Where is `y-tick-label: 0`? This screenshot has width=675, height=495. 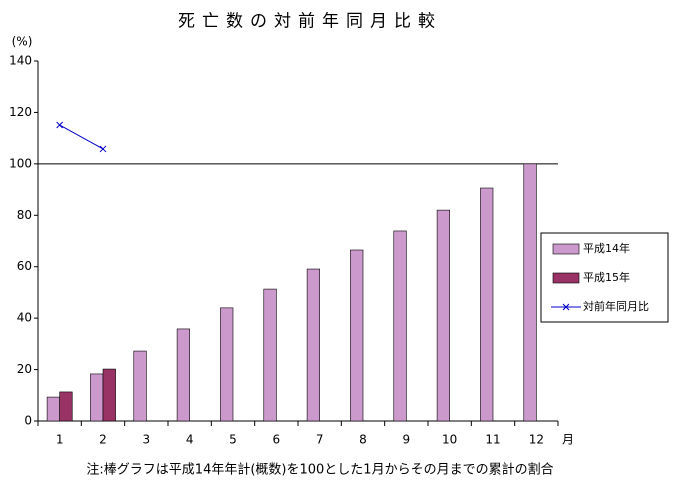 y-tick-label: 0 is located at coordinates (28, 421).